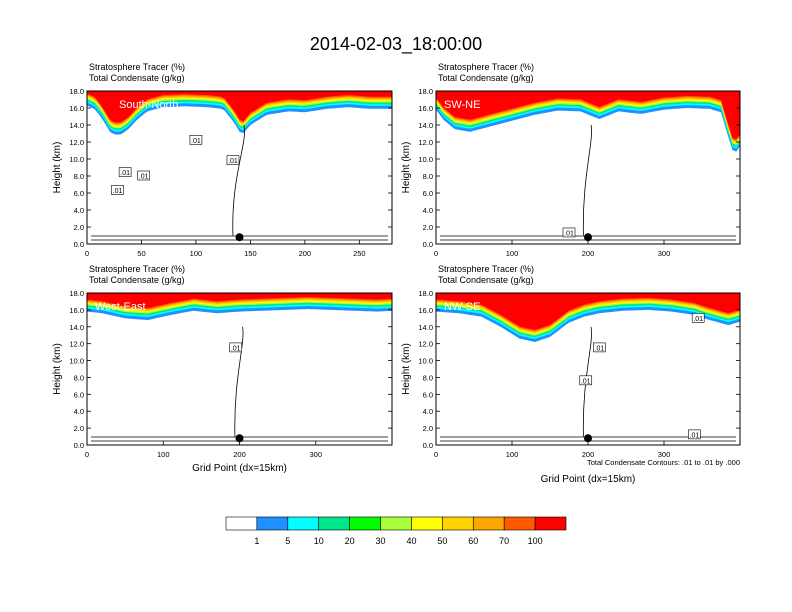 The height and width of the screenshot is (612, 792). Describe the element at coordinates (239, 167) in the screenshot. I see `plot-frame` at that location.